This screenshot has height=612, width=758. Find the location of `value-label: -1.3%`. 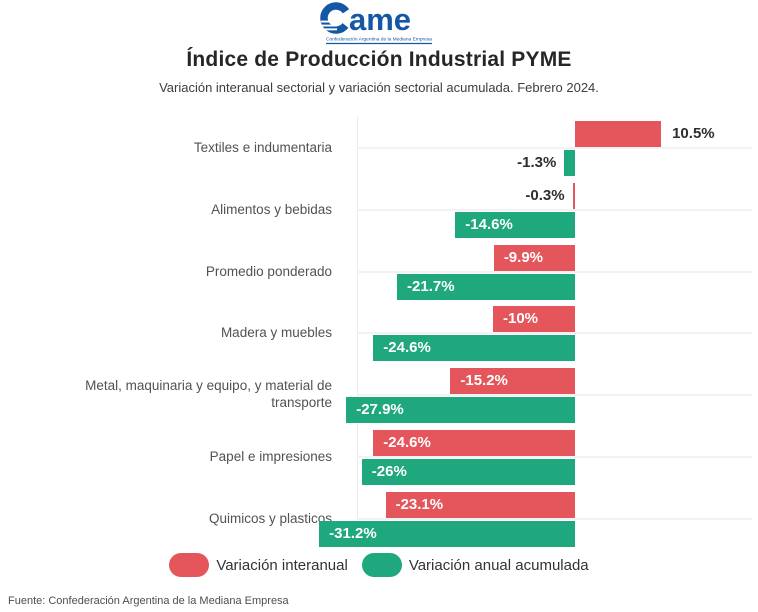

value-label: -1.3% is located at coordinates (537, 162).